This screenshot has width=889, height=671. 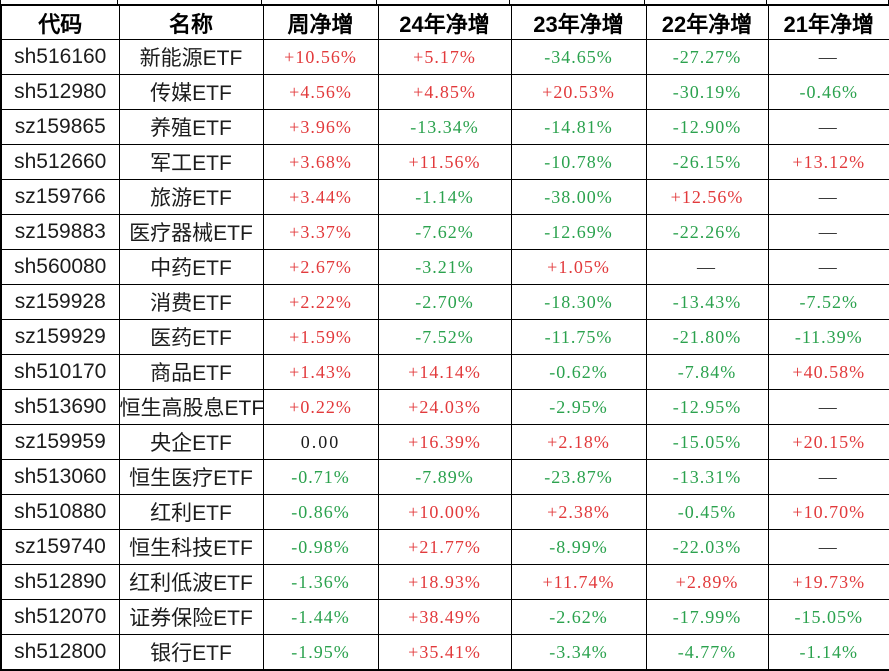 I want to click on etf-name: 恒生科技ETF, so click(x=191, y=547).